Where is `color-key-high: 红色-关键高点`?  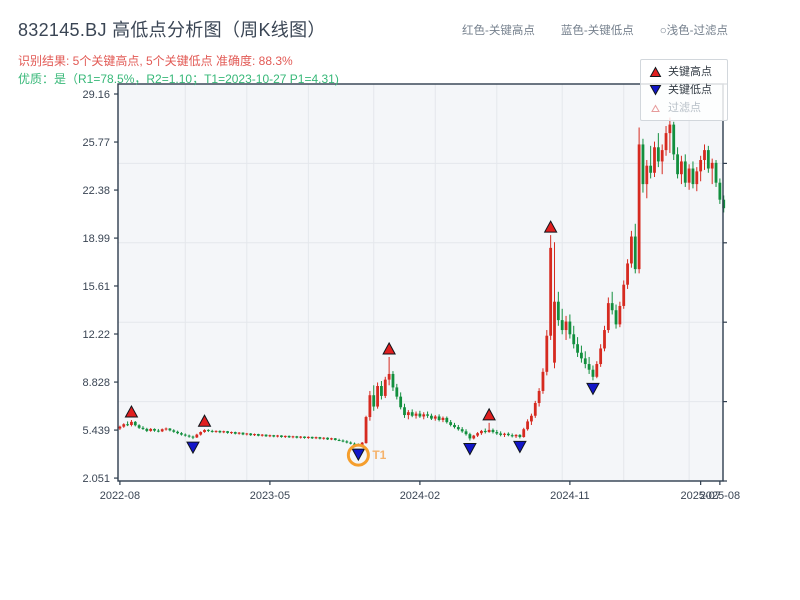 color-key-high: 红色-关键高点 is located at coordinates (498, 31).